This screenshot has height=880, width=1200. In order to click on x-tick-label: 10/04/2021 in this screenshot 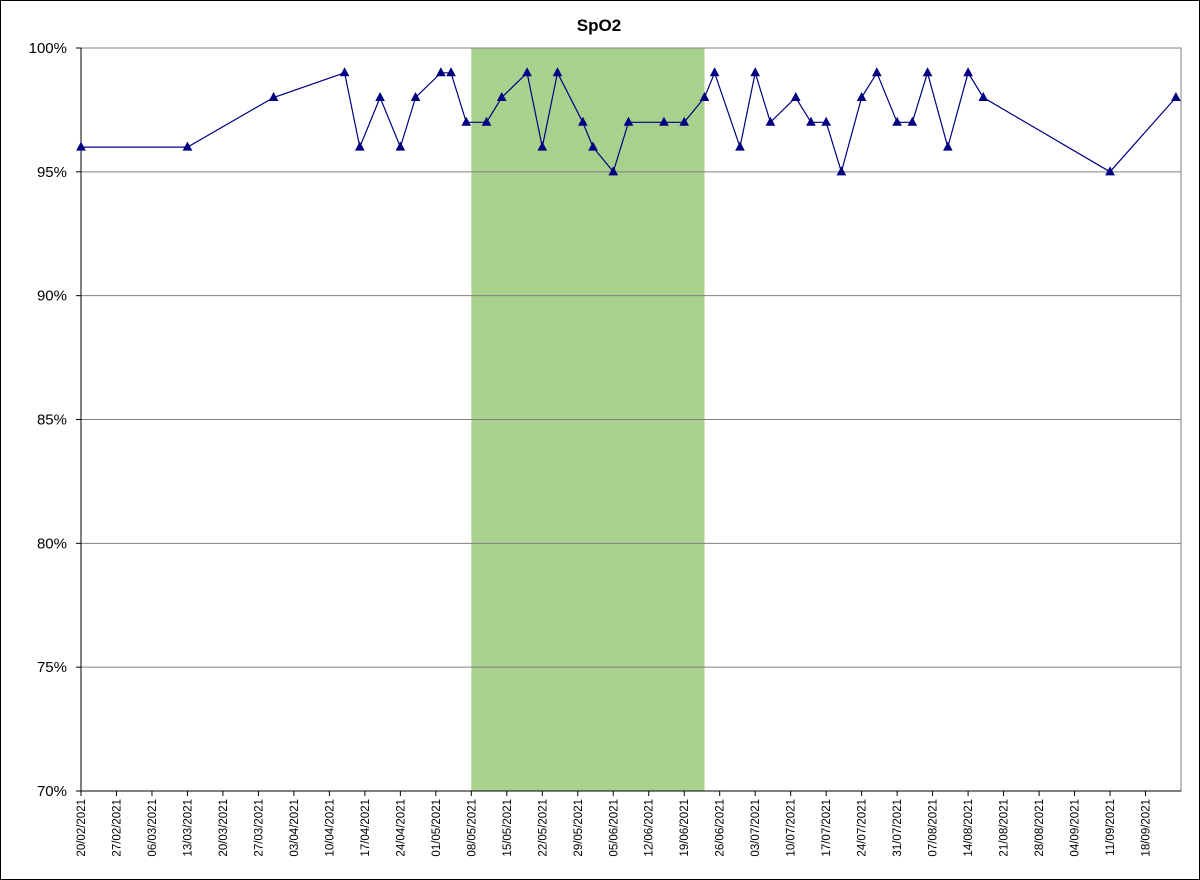, I will do `click(330, 828)`.